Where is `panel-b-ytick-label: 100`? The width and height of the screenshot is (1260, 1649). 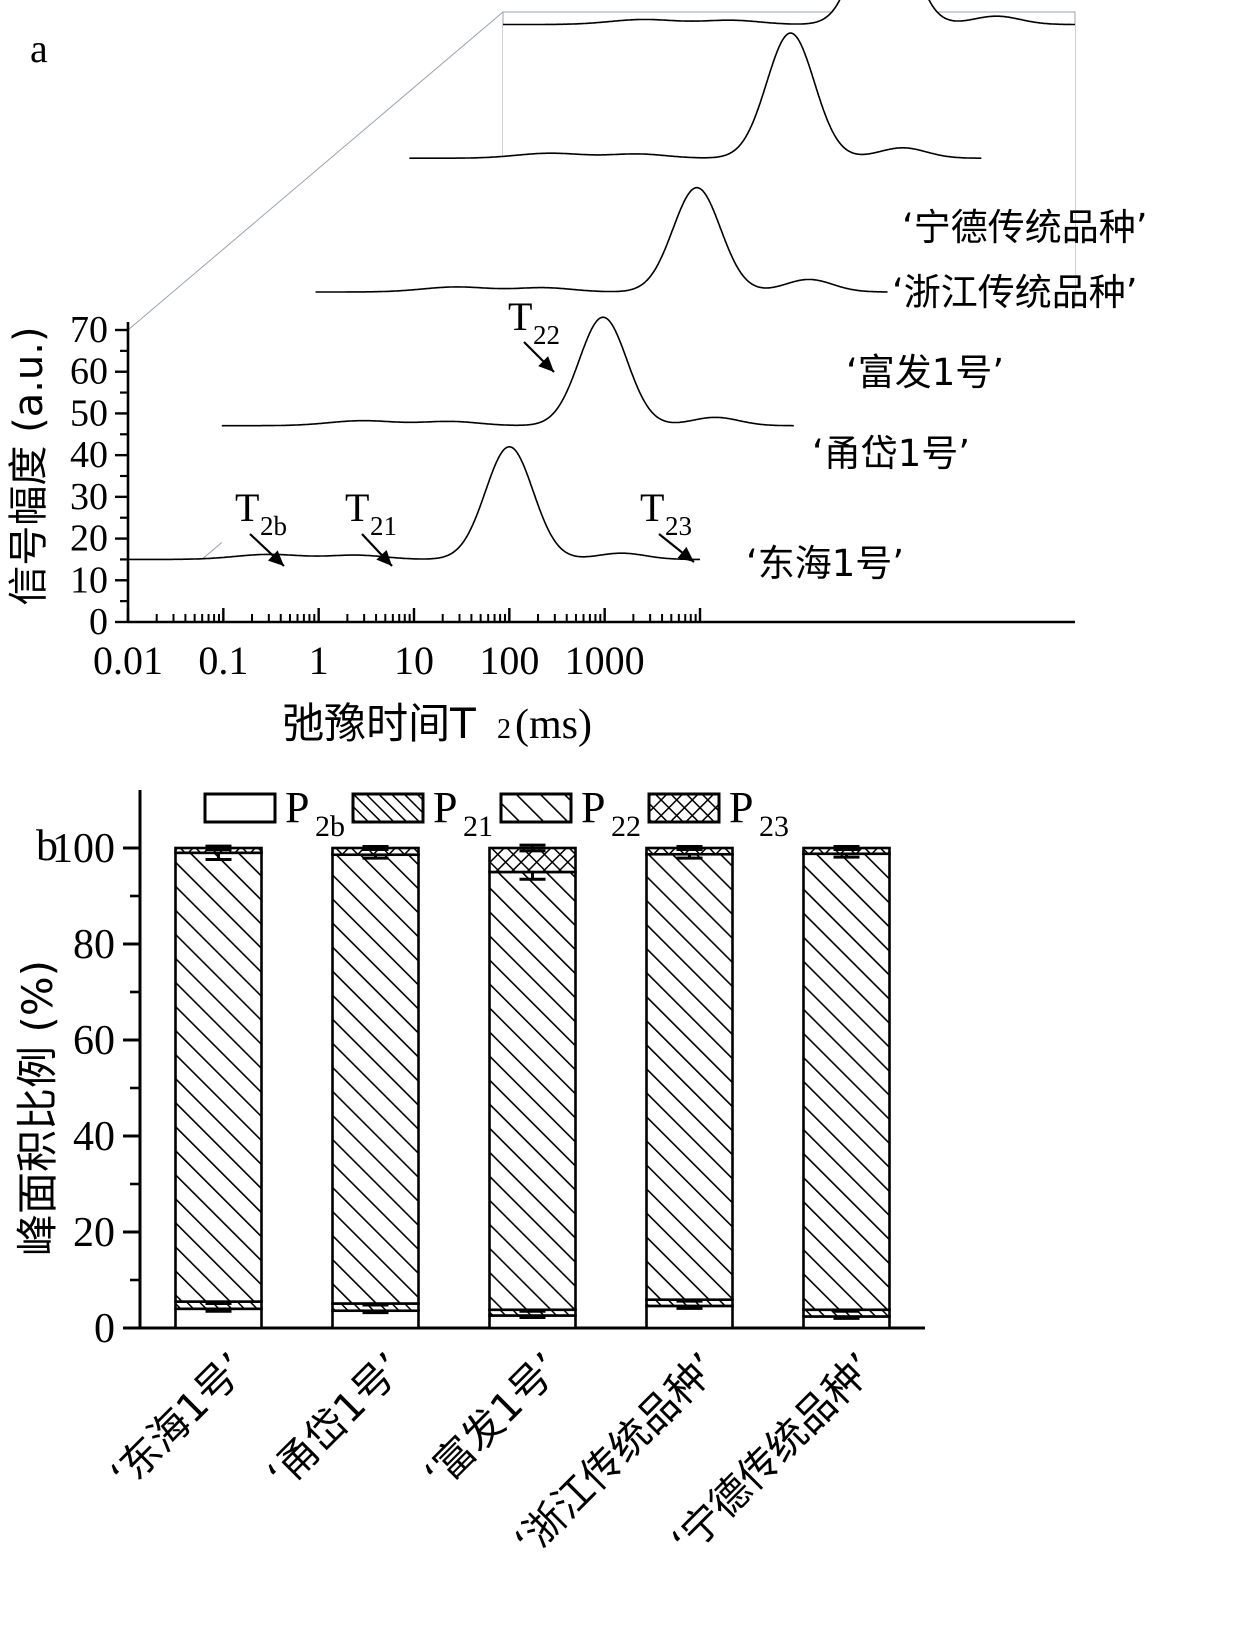
panel-b-ytick-label: 100 is located at coordinates (83, 849).